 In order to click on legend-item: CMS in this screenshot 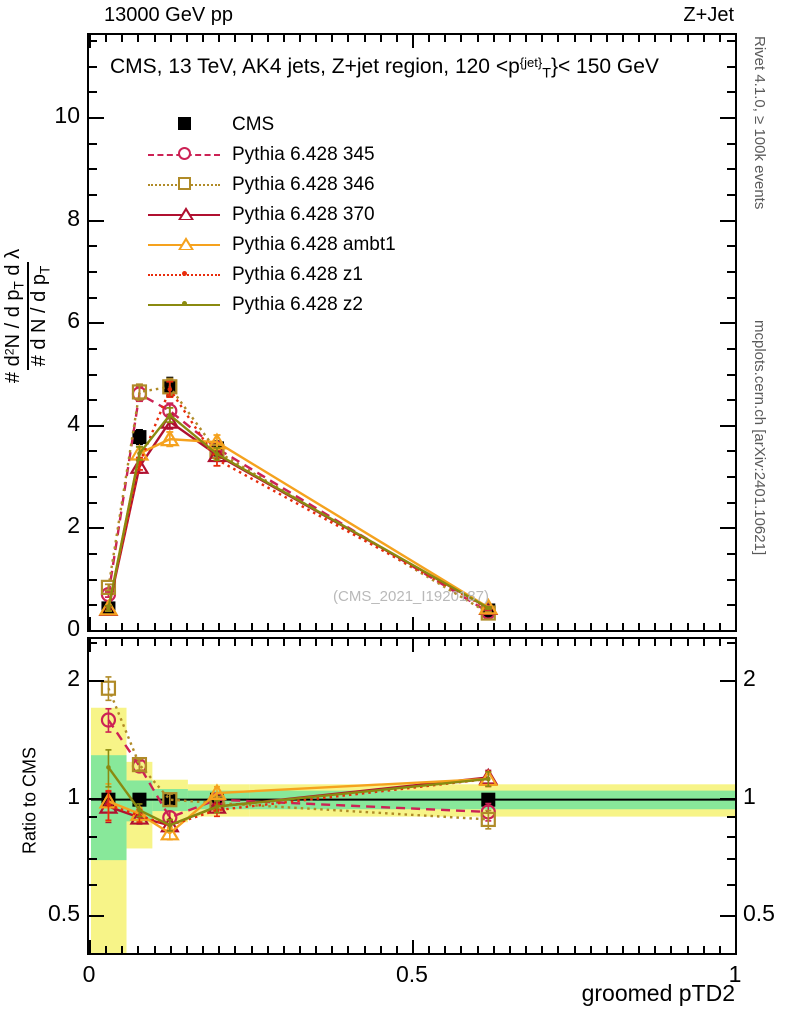, I will do `click(308, 125)`.